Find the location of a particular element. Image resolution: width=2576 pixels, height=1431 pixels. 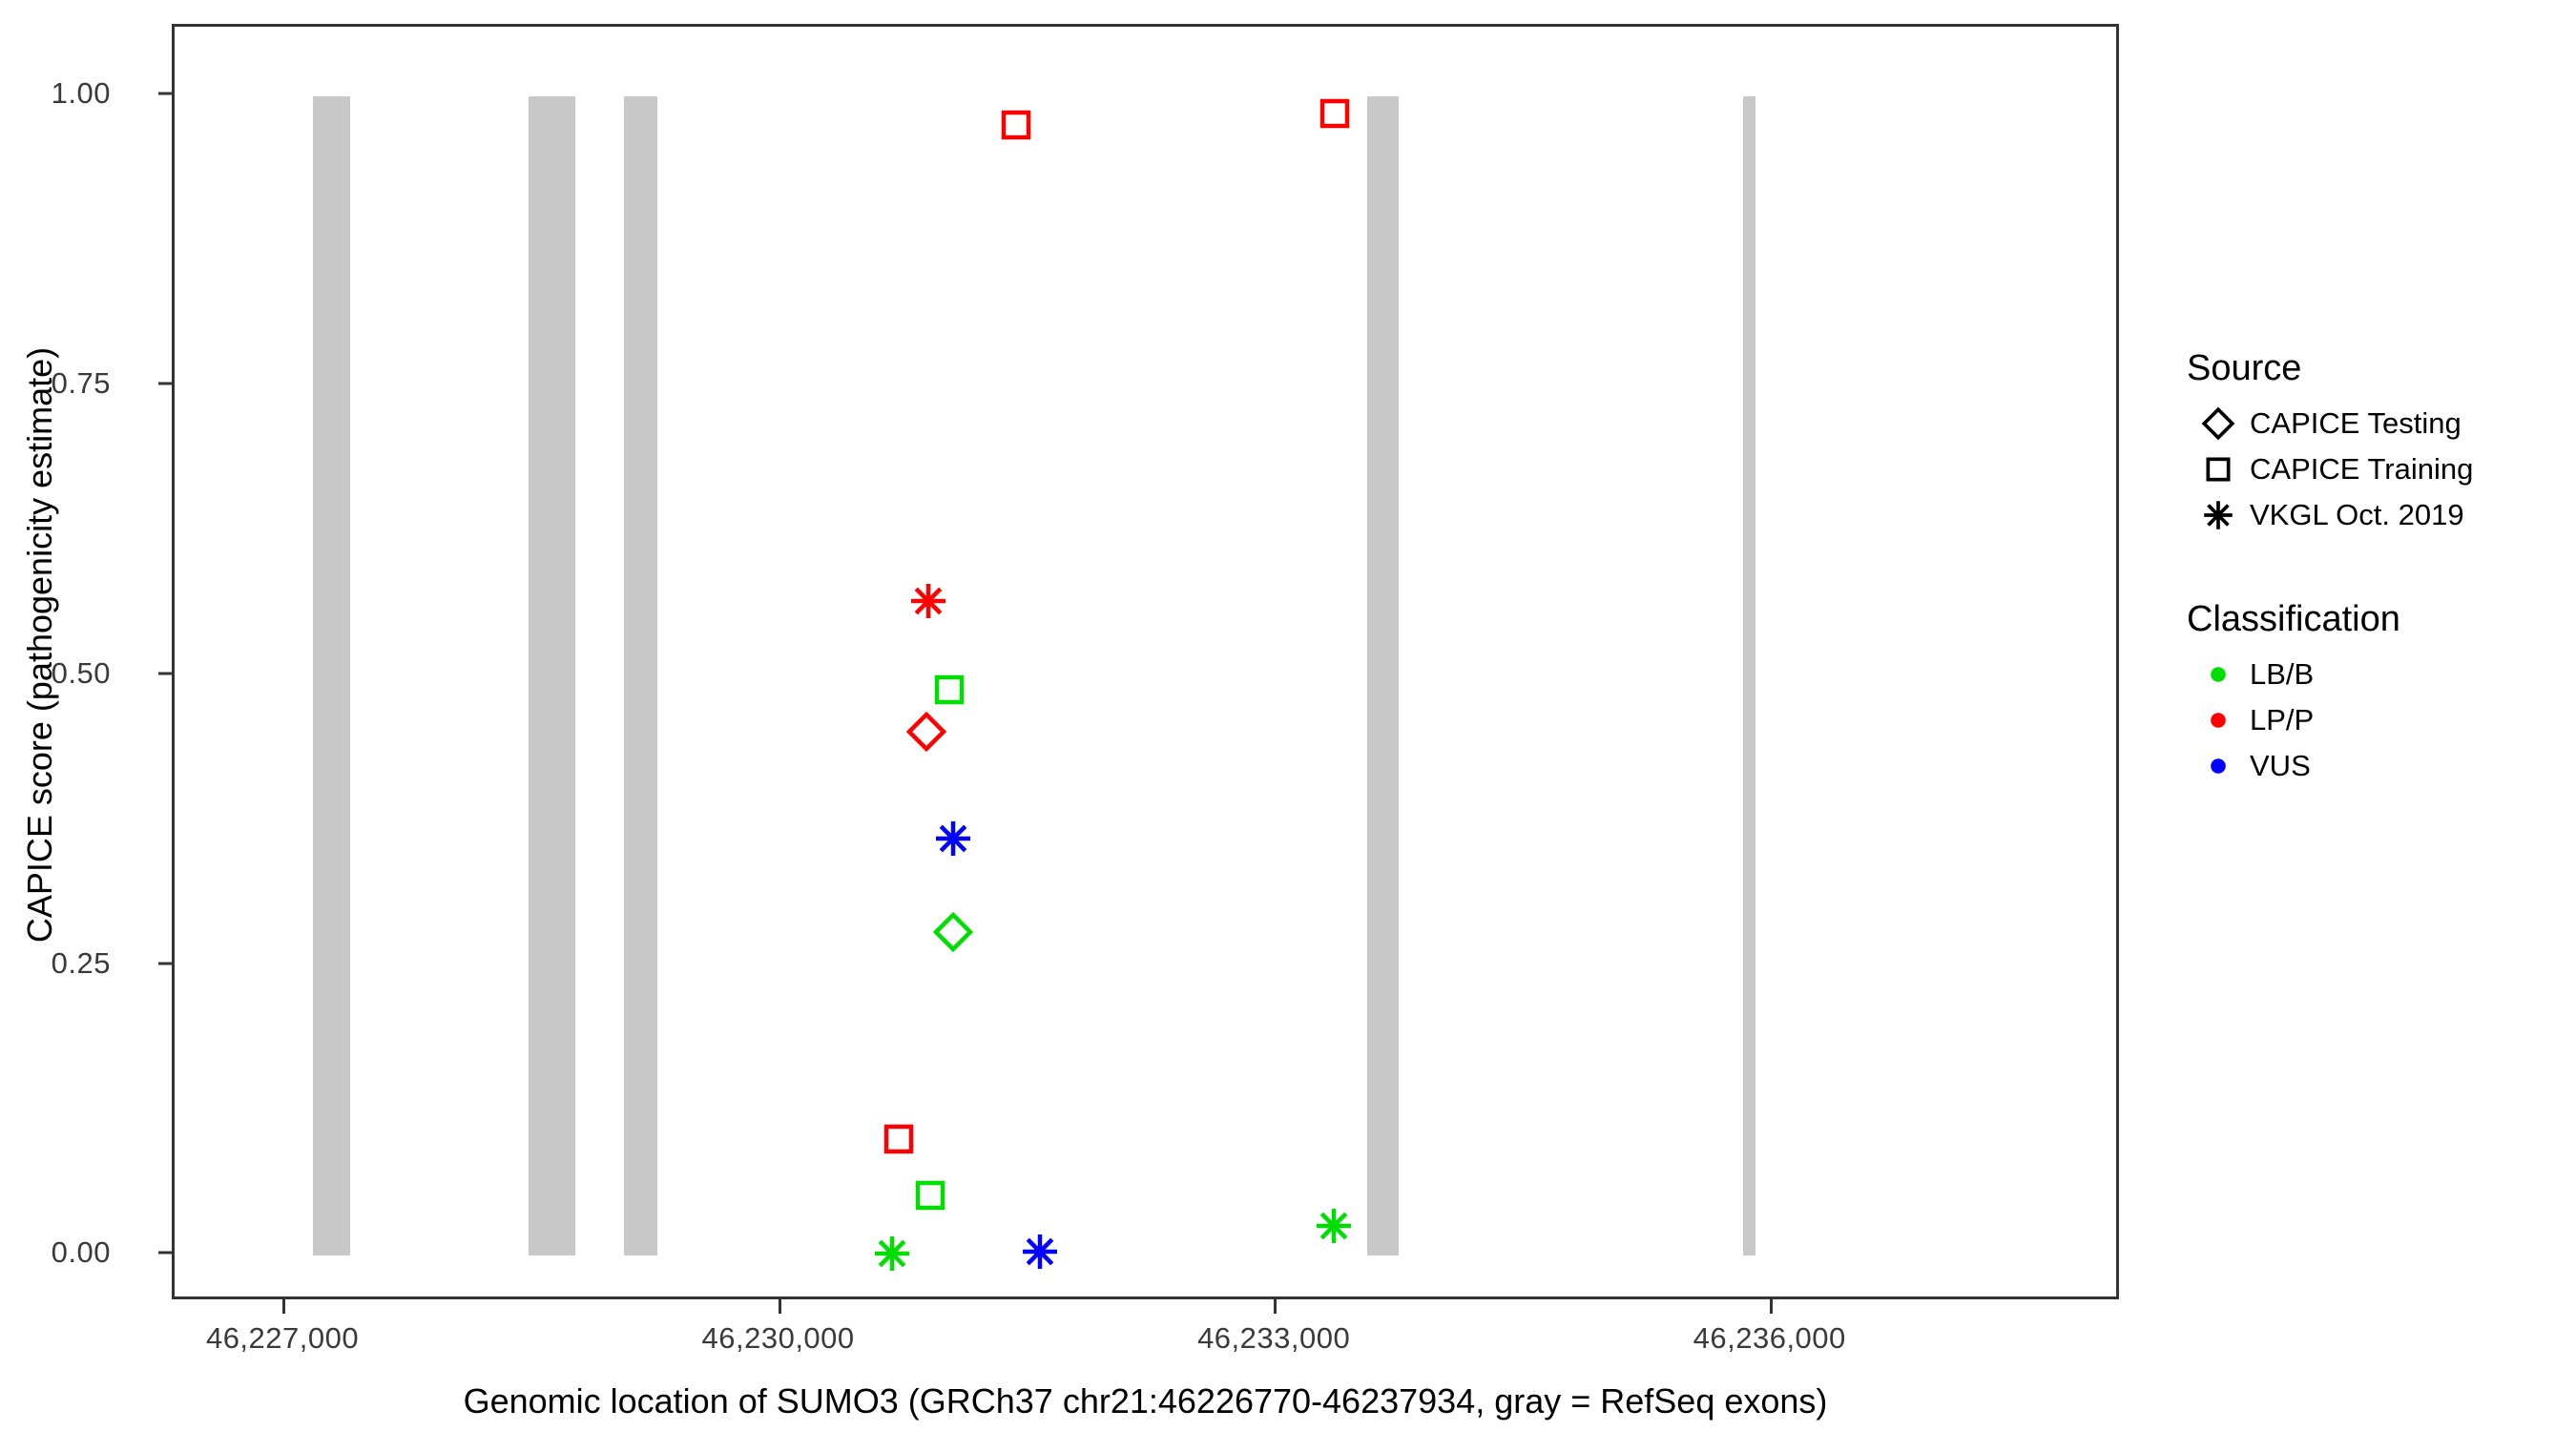

legend-item-source-asterisk: VKGL Oct. 2019 is located at coordinates (2377, 515).